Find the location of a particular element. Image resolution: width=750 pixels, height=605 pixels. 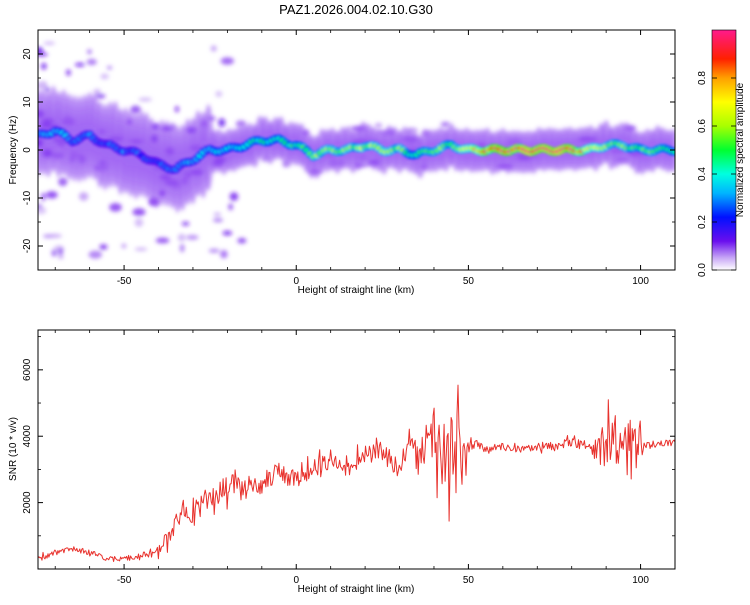

colorbar-tick-label: 0.2 is located at coordinates (702, 222).